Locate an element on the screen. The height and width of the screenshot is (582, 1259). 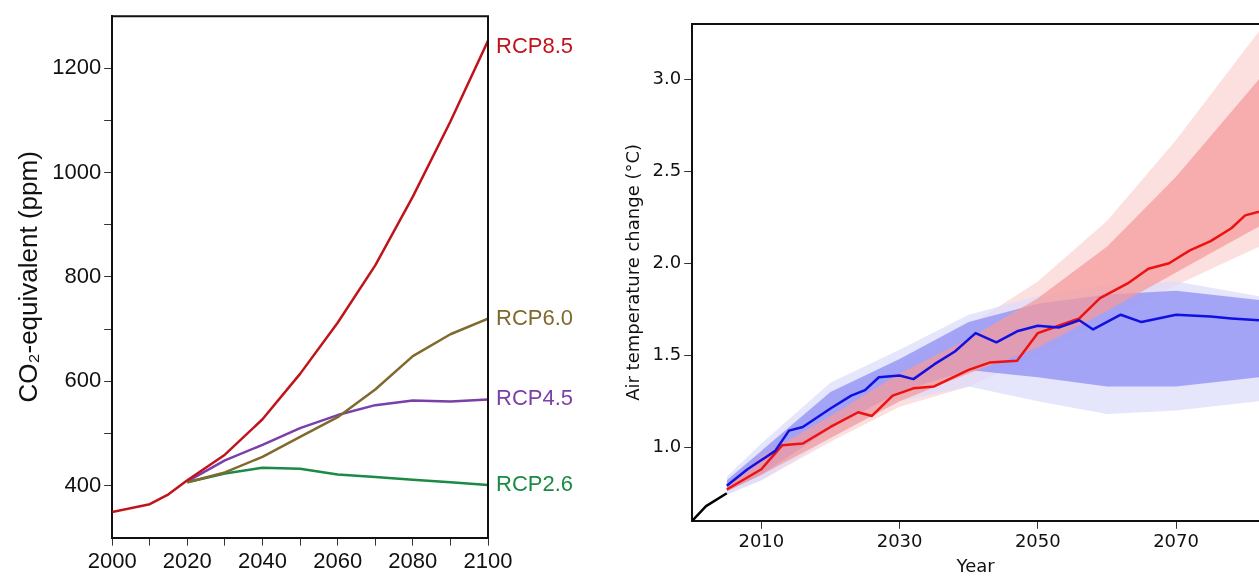
x-tick-label: 2050 is located at coordinates (1037, 541).